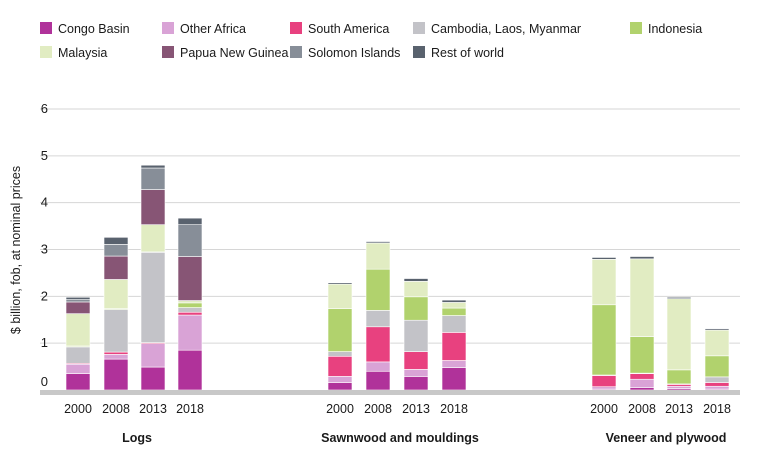 The height and width of the screenshot is (461, 764). I want to click on bar-sawnwood-and-mouldings-2000-indonesia, so click(340, 330).